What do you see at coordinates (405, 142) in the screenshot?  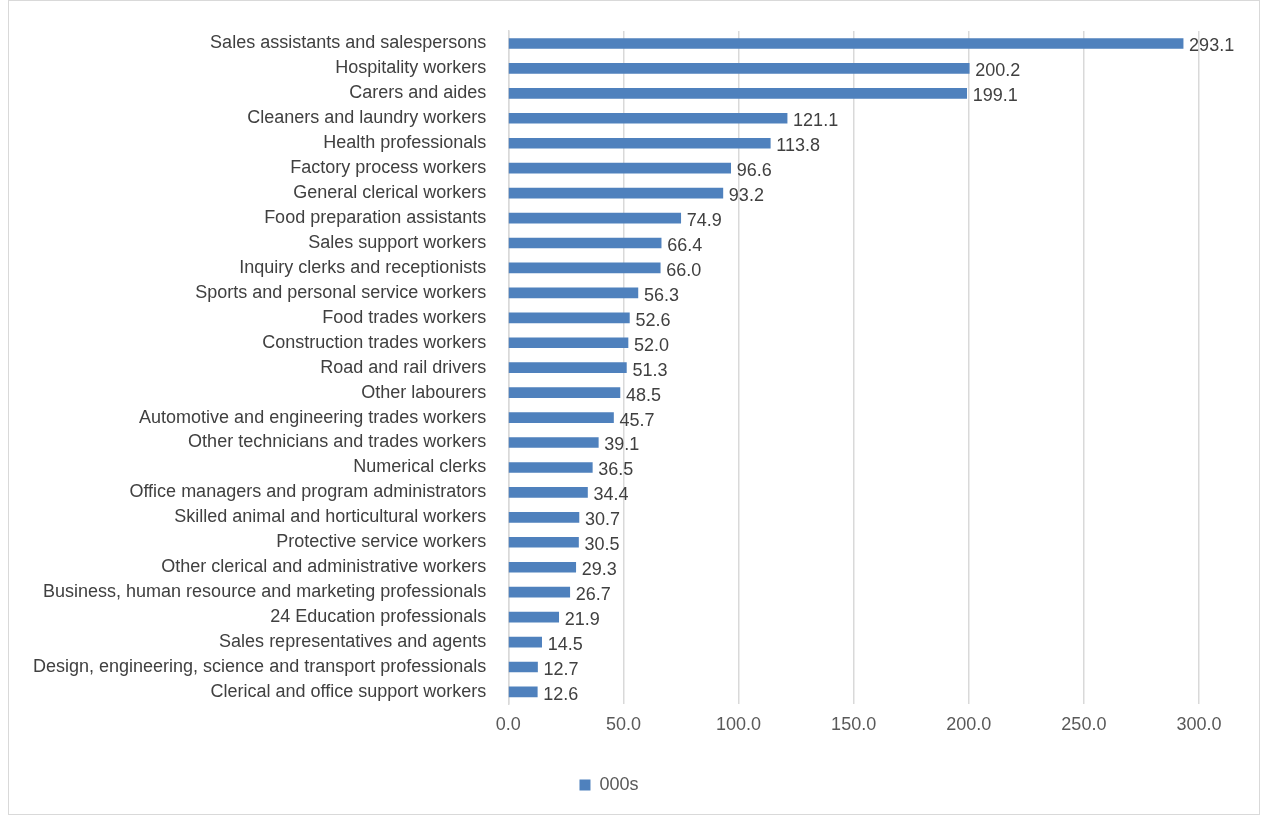 I see `y-tick-label: Health professionals` at bounding box center [405, 142].